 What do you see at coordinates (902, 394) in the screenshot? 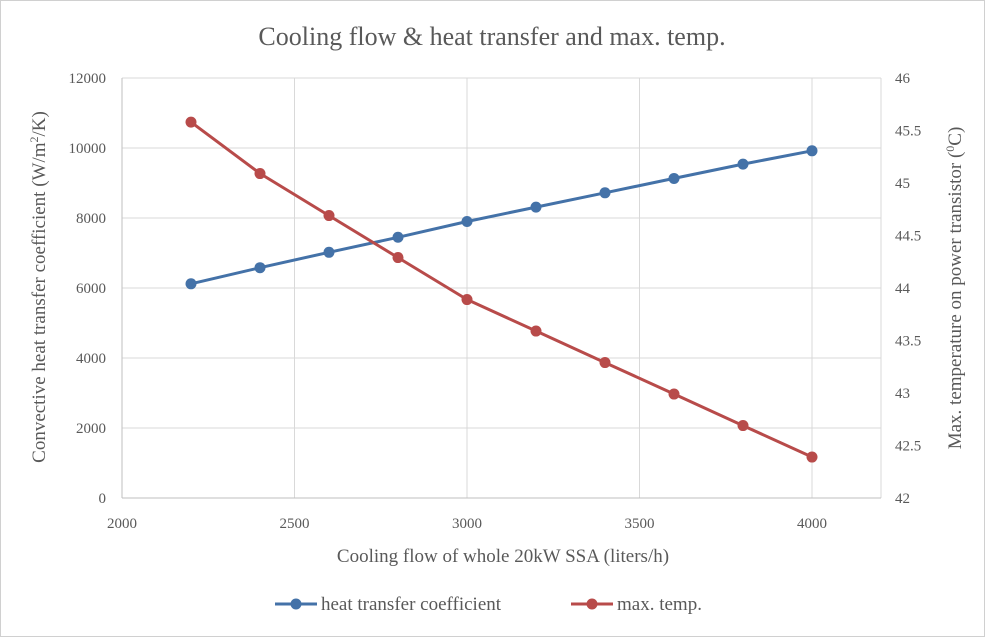
I see `y2-tick-label: 43` at bounding box center [902, 394].